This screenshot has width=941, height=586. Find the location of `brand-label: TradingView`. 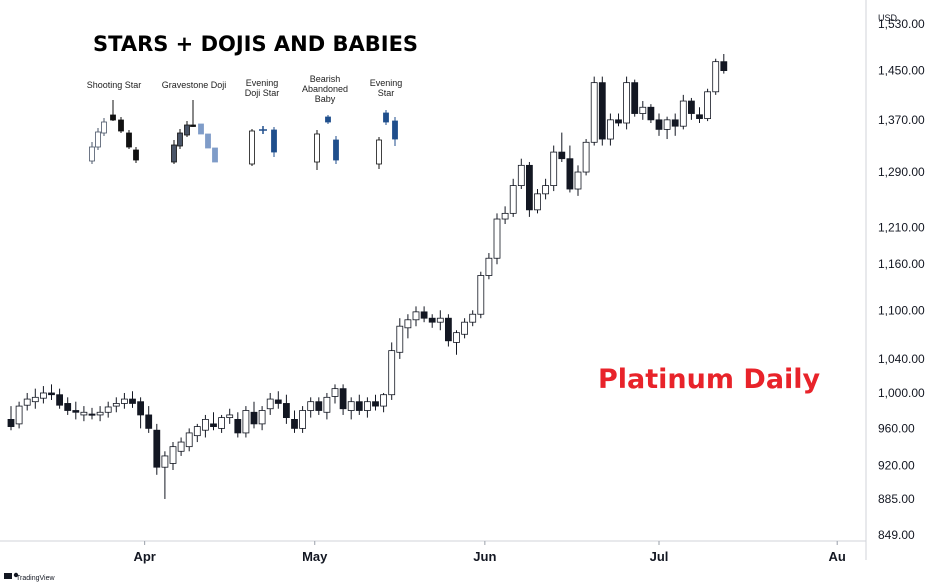

brand-label: TradingView is located at coordinates (35, 578).